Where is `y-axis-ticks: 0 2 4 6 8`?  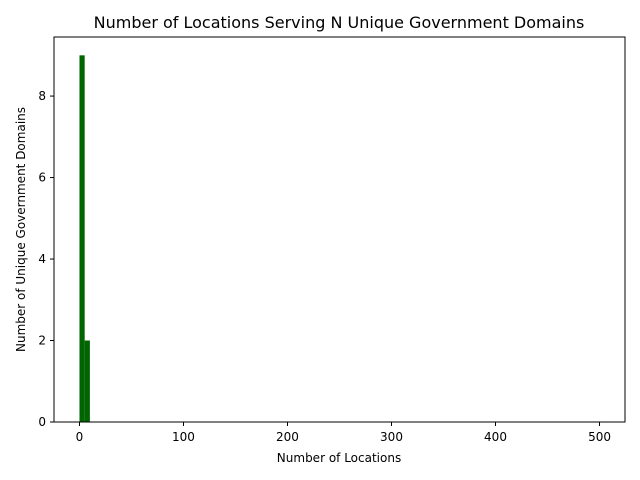
y-axis-ticks: 0 2 4 6 8 is located at coordinates (46, 259).